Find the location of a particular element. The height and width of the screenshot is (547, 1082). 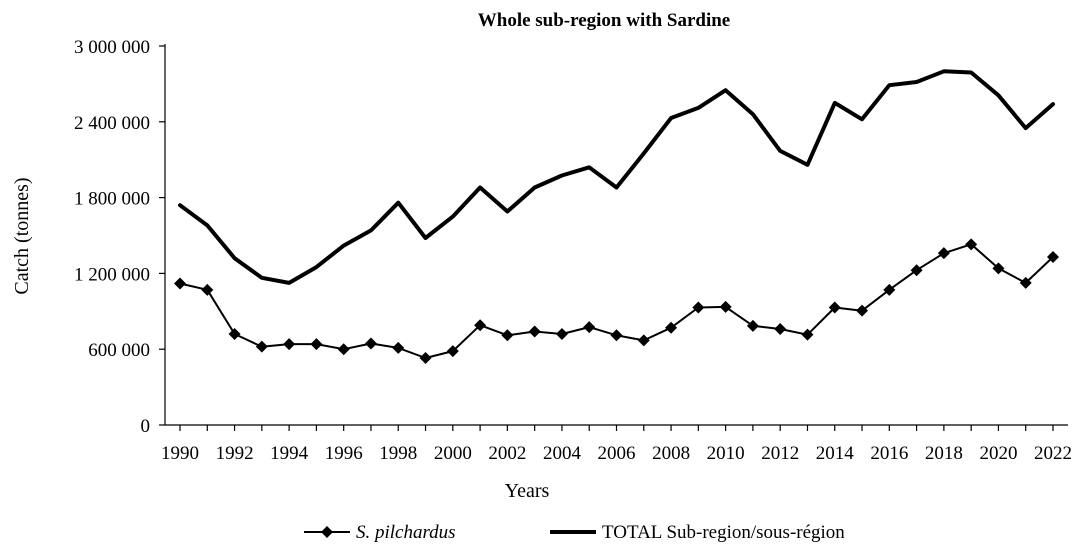

x-tick-label: 1994 is located at coordinates (289, 453).